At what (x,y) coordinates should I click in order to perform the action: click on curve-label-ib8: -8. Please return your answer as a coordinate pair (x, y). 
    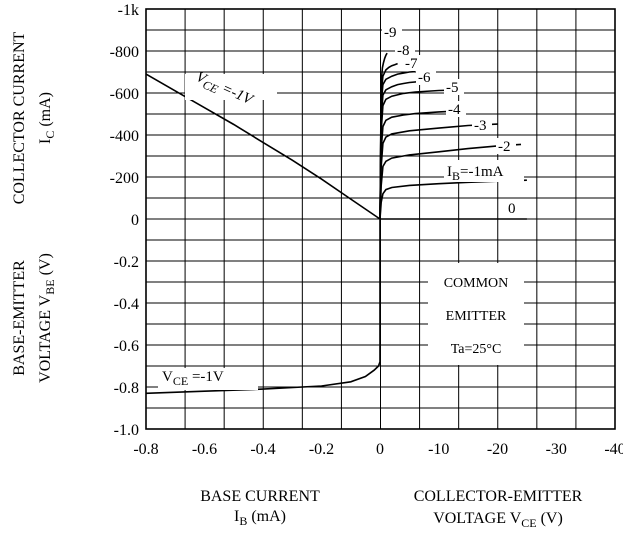
    Looking at the image, I should click on (403, 51).